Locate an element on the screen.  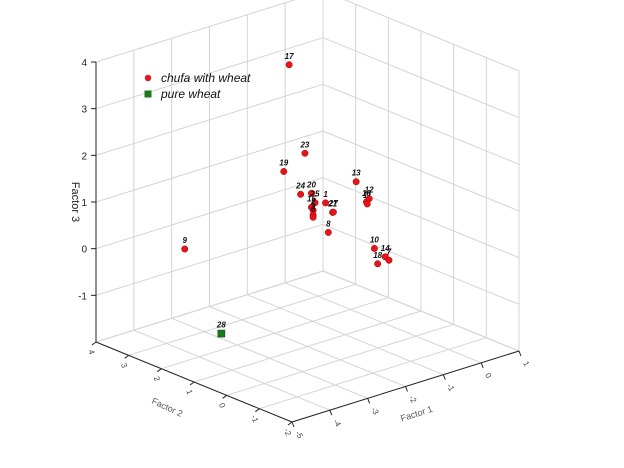
point-label: 24 is located at coordinates (300, 185).